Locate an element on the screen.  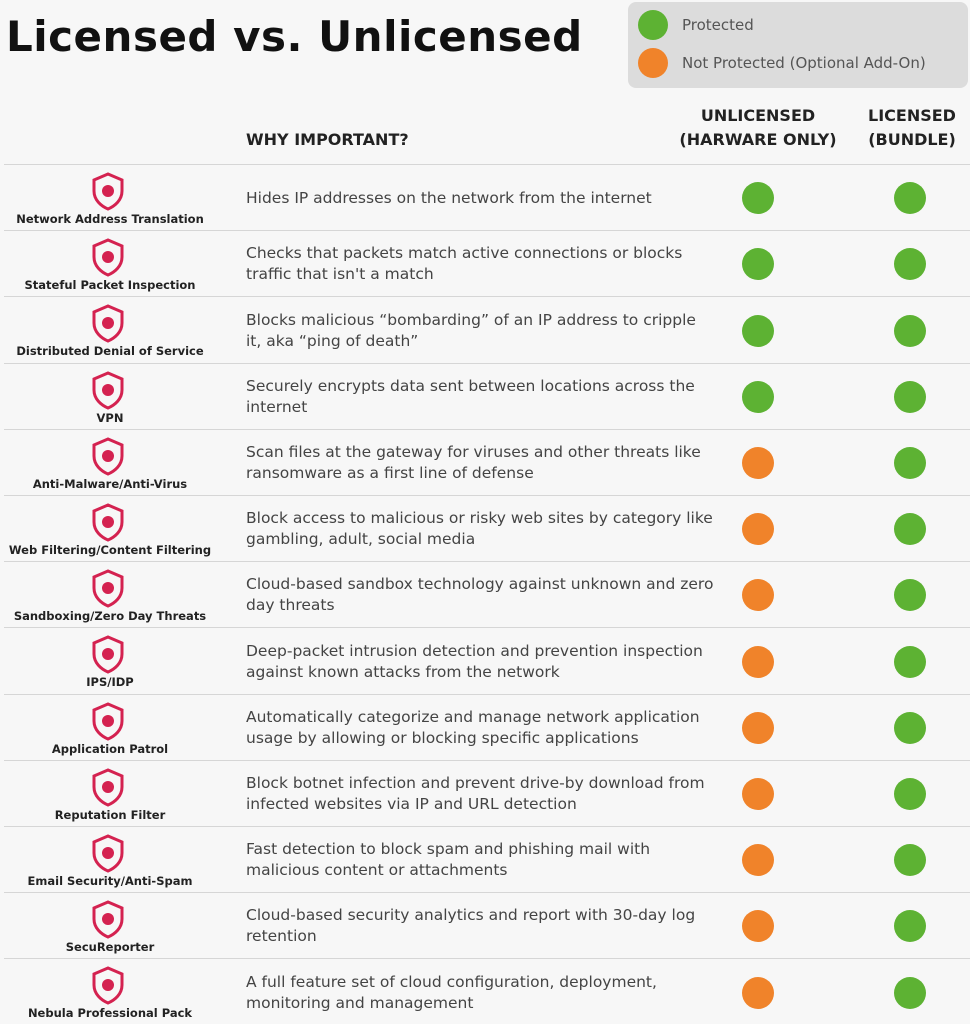
feature-name: IPS/IDP is located at coordinates (110, 682).